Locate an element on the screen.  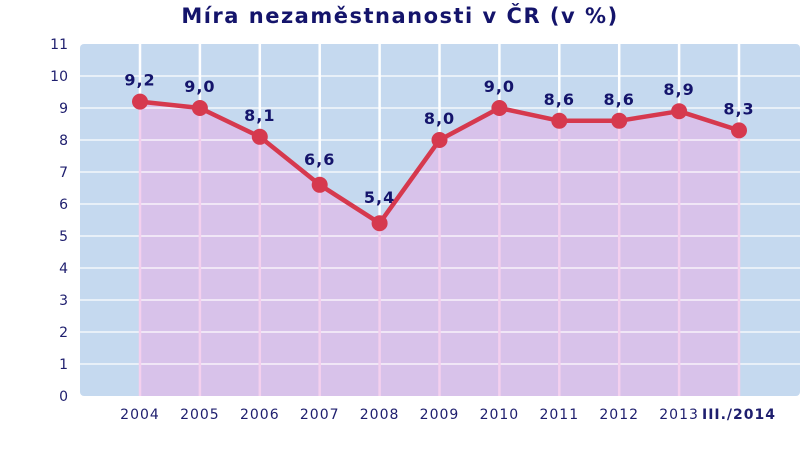
x-tick-label: 2006 is located at coordinates (260, 415).